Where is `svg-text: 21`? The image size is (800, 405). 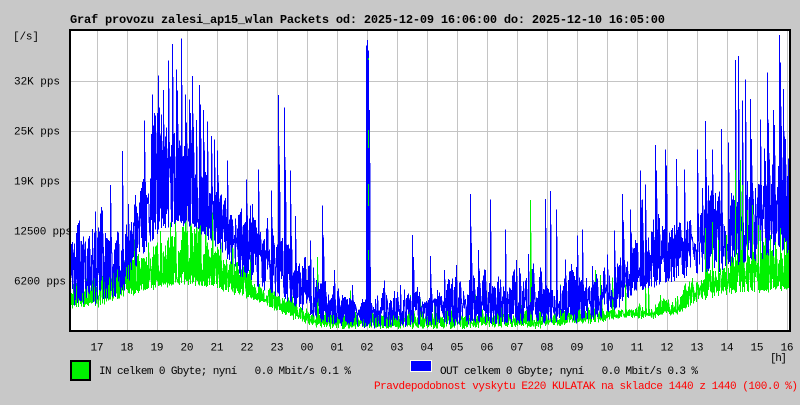
svg-text: 21 is located at coordinates (217, 349).